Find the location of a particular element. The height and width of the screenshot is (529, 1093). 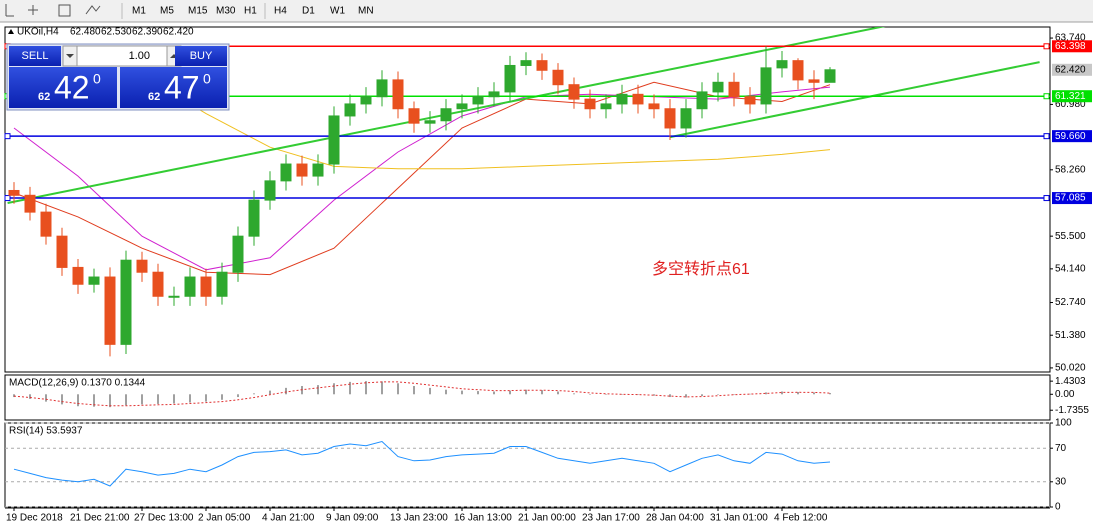

sell-price-main: 42 is located at coordinates (72, 87).